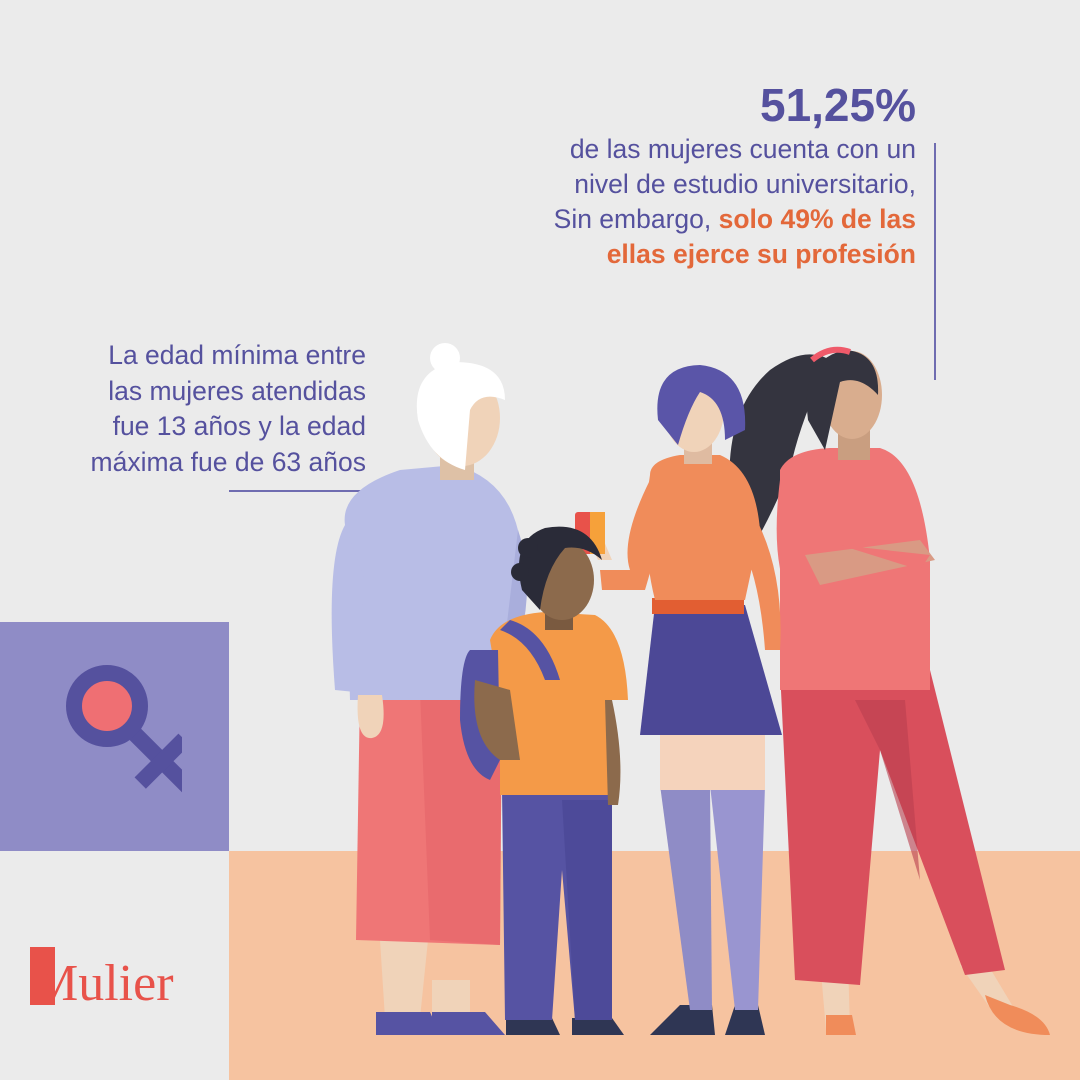 This screenshot has width=1080, height=1080. Describe the element at coordinates (817, 219) in the screenshot. I see `stat-line-3-bold: solo 49% de las` at that location.